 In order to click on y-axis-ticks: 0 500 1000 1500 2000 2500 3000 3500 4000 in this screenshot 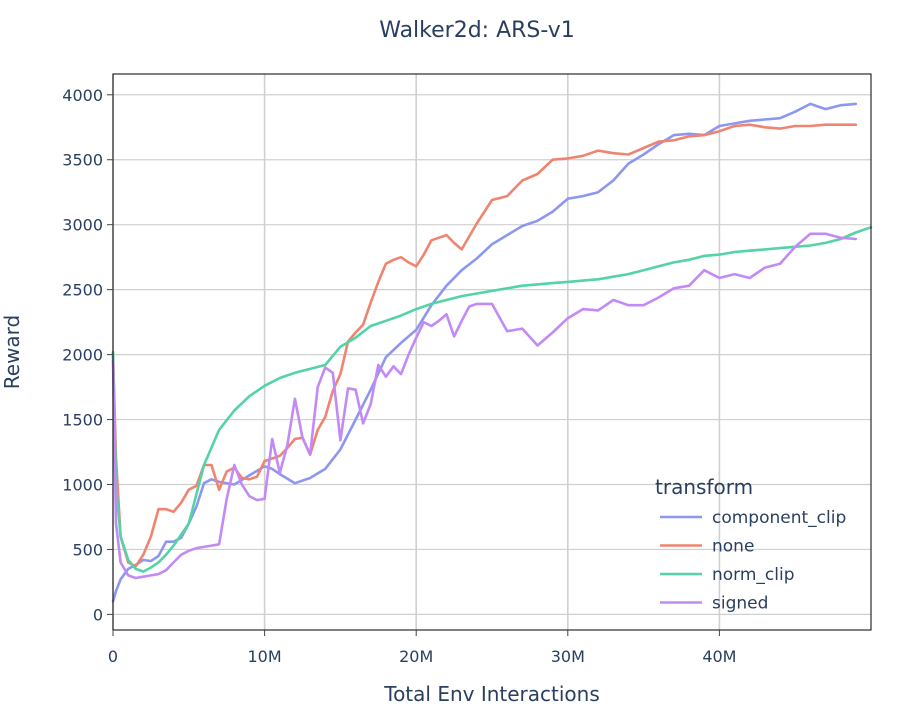, I will do `click(87, 355)`.